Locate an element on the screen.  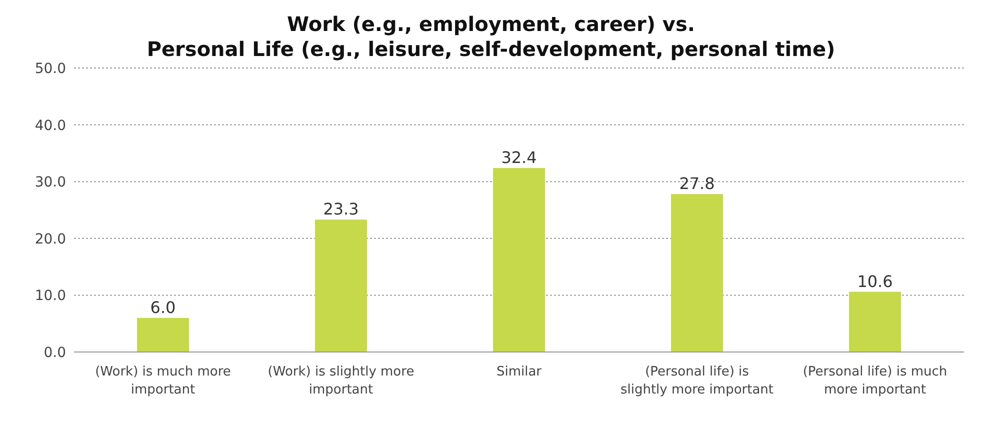
x-tick-label: (Personal life) is much more important is located at coordinates (875, 381).